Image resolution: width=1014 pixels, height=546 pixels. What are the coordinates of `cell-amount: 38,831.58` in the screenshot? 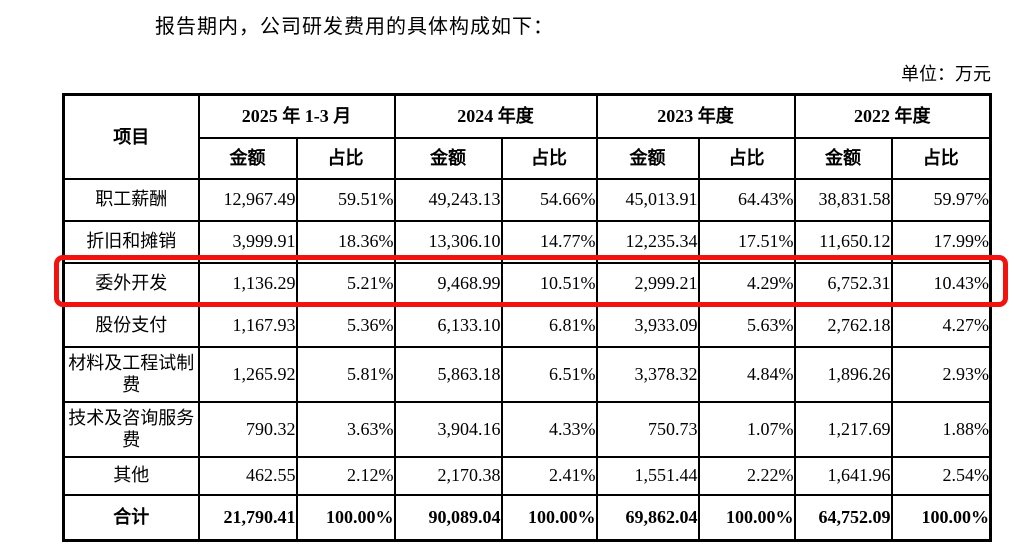 It's located at (843, 199).